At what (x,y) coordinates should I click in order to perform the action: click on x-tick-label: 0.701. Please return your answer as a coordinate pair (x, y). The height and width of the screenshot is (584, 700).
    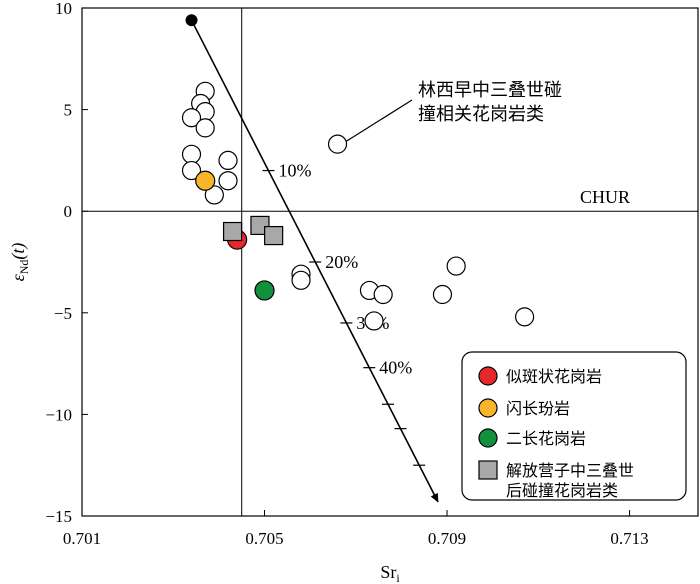
    Looking at the image, I should click on (82, 538).